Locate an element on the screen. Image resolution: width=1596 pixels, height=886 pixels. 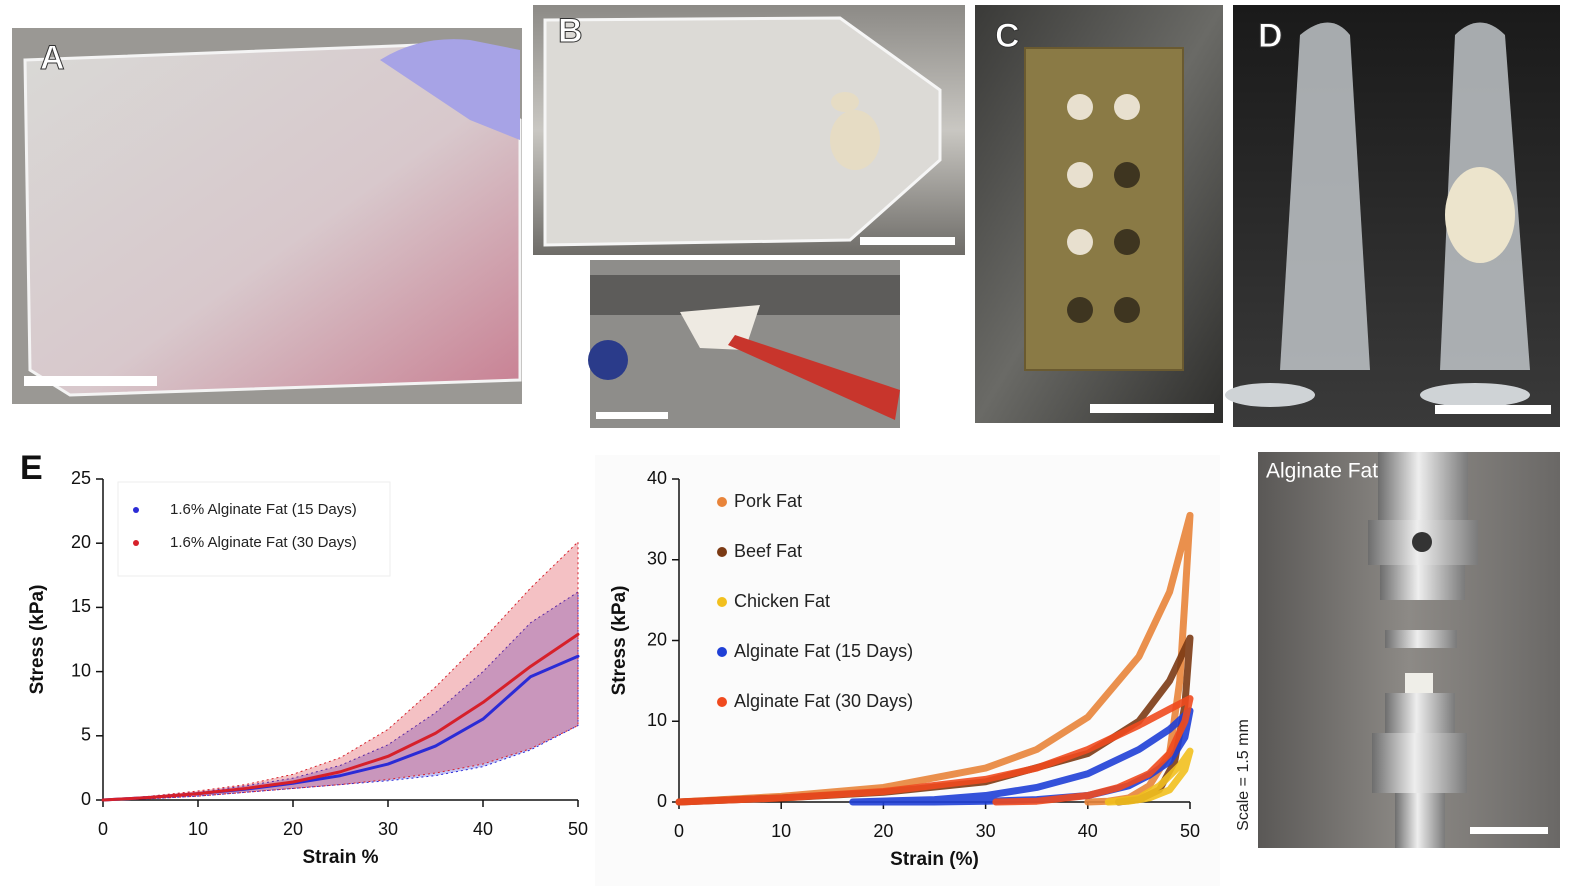
scale-label: Scale = 1.5 mm is located at coordinates (1243, 775).